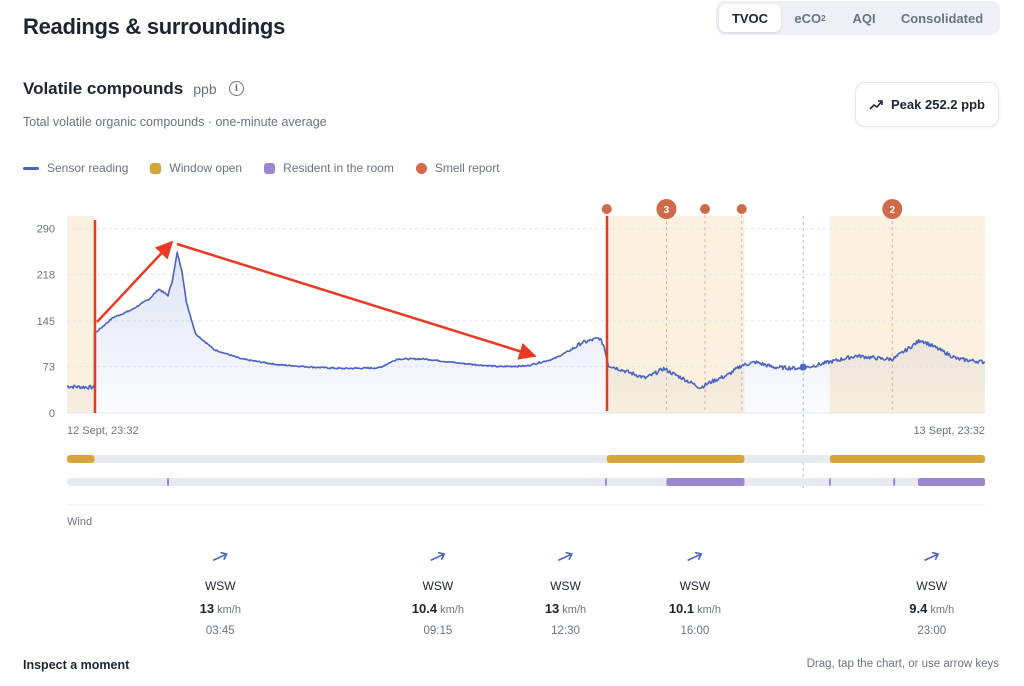  Describe the element at coordinates (931, 631) in the screenshot. I see `wind-time: 23:00` at that location.